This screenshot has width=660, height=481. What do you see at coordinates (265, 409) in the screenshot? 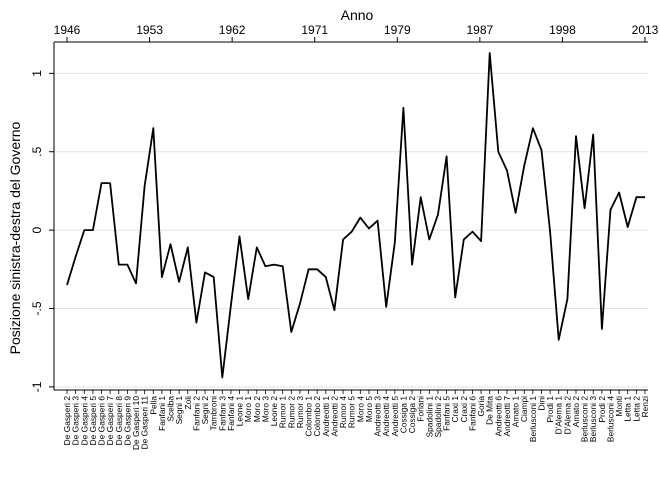
I see `government-label: Moro 3` at bounding box center [265, 409].